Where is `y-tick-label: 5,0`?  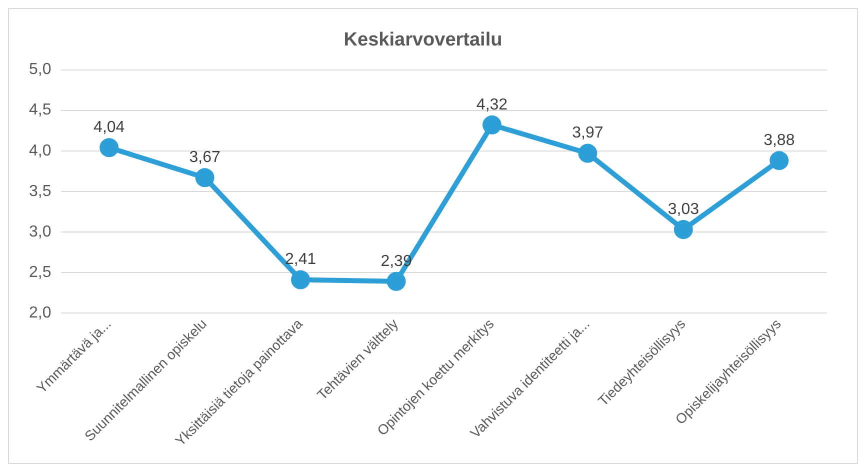
y-tick-label: 5,0 is located at coordinates (40, 69).